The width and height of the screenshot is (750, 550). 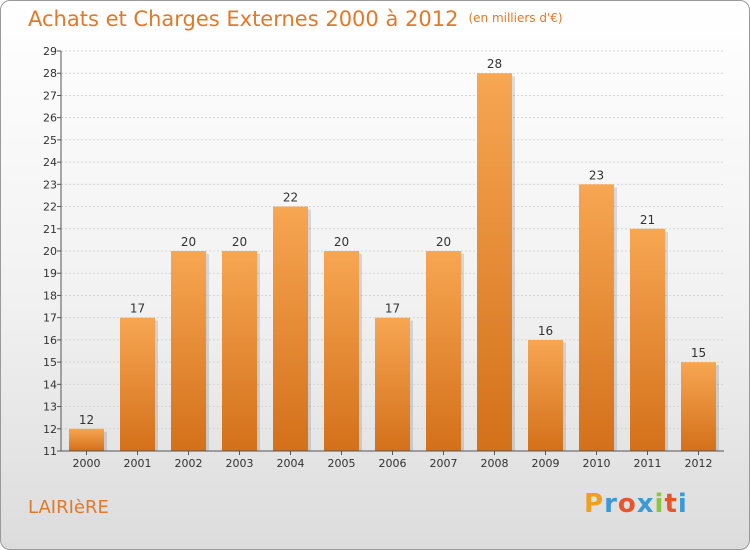 I want to click on x-tick-label: 2000, so click(x=87, y=463).